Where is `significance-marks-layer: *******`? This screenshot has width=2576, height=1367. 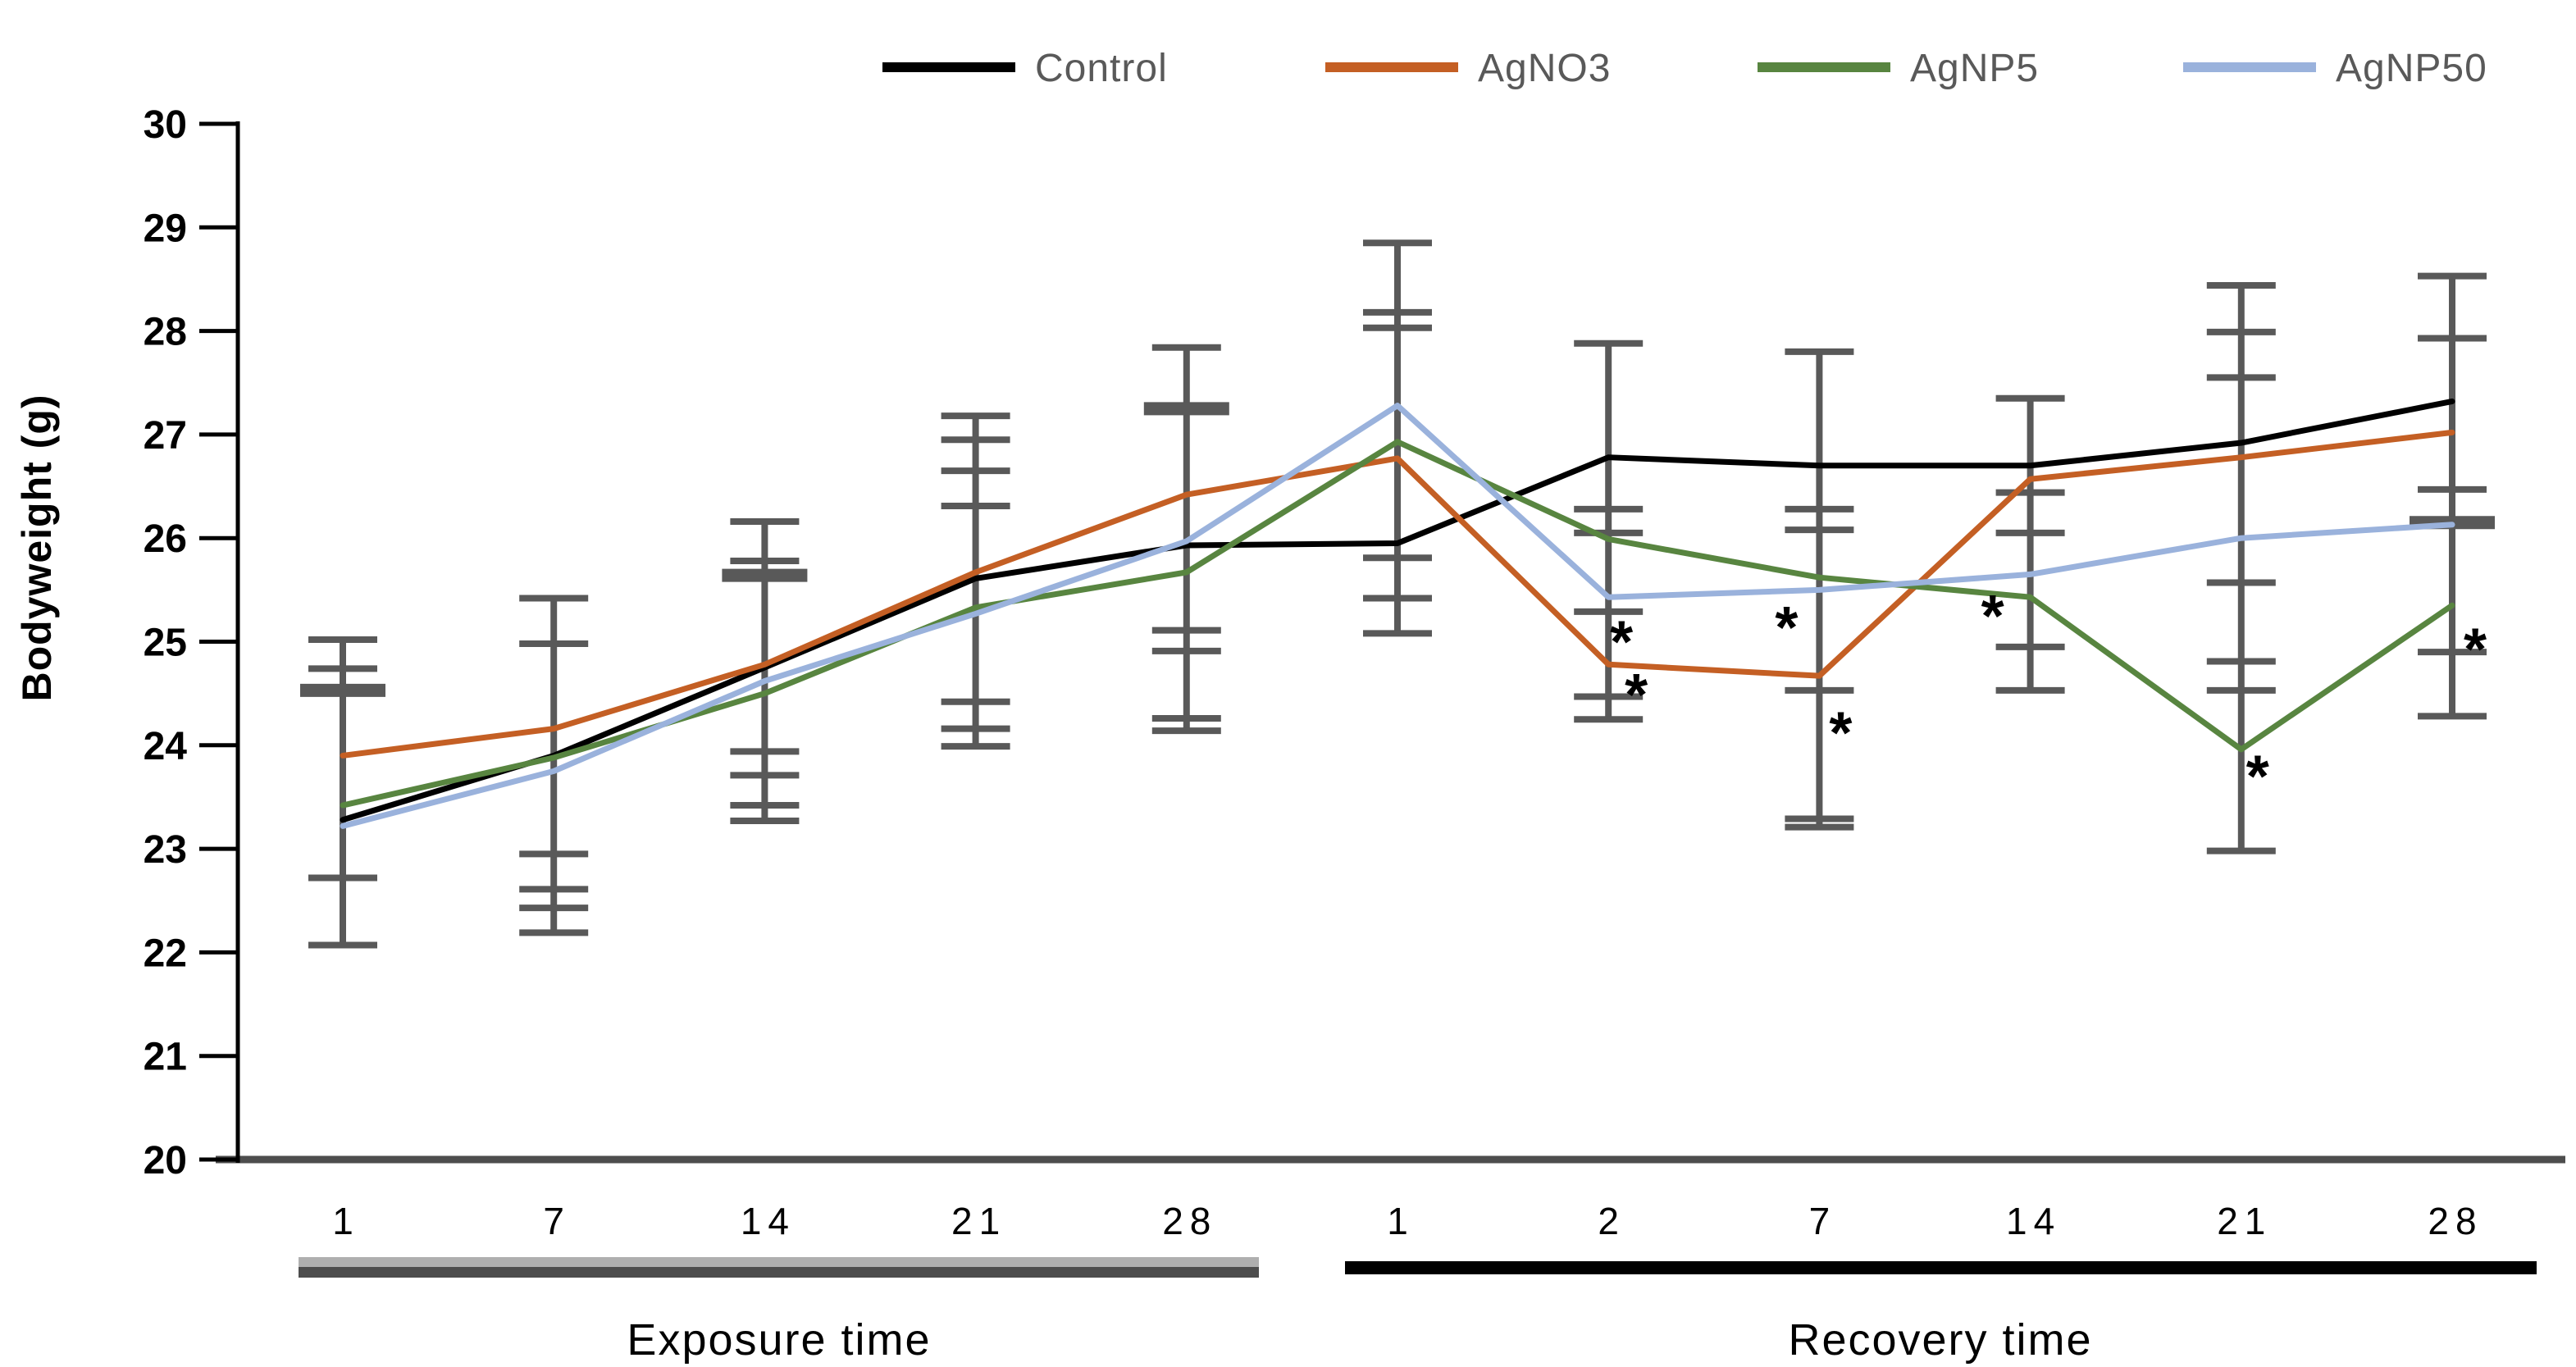
significance-marks-layer: ******* is located at coordinates (2048, 697).